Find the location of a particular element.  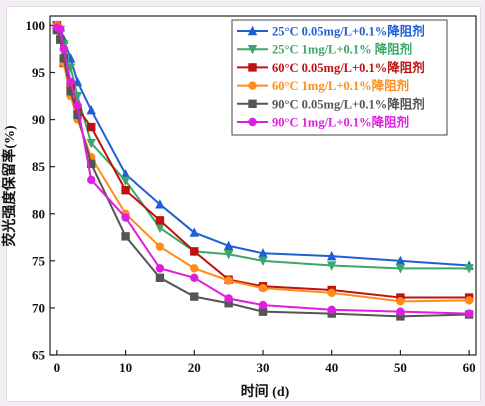

legend-label: 90°C 1mg/L+0.1%降阻剂 is located at coordinates (340, 122).